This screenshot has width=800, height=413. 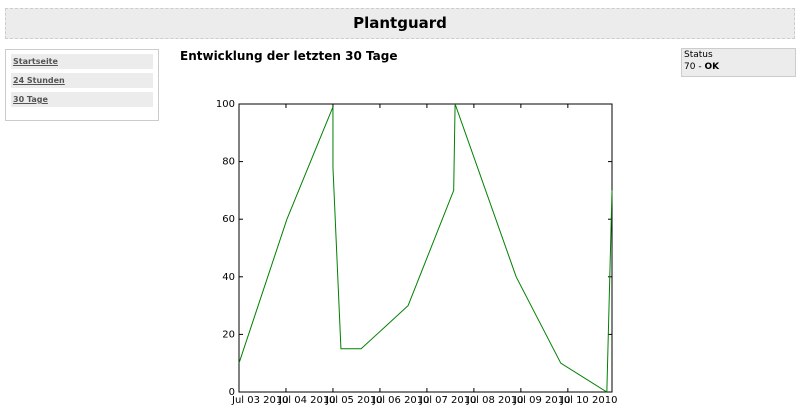 I want to click on status-label: Status, so click(x=698, y=55).